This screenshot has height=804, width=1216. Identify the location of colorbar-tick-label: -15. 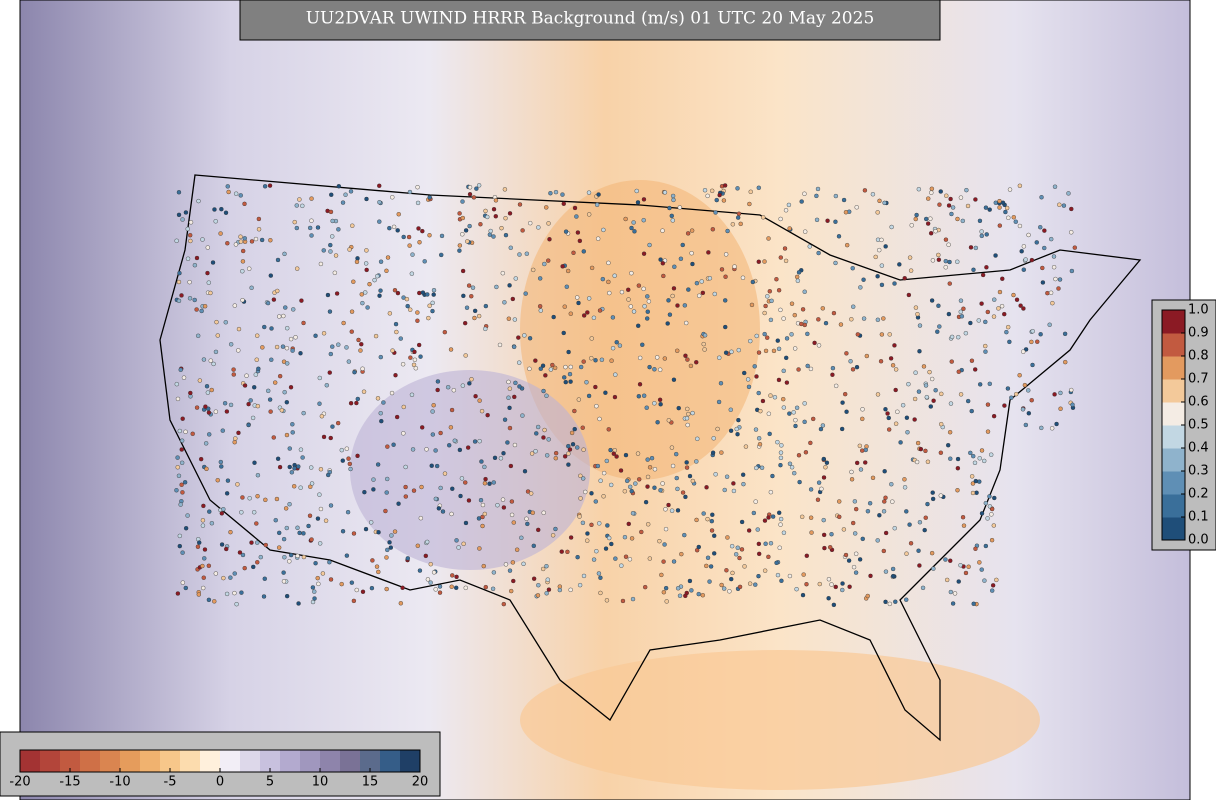
(69, 782).